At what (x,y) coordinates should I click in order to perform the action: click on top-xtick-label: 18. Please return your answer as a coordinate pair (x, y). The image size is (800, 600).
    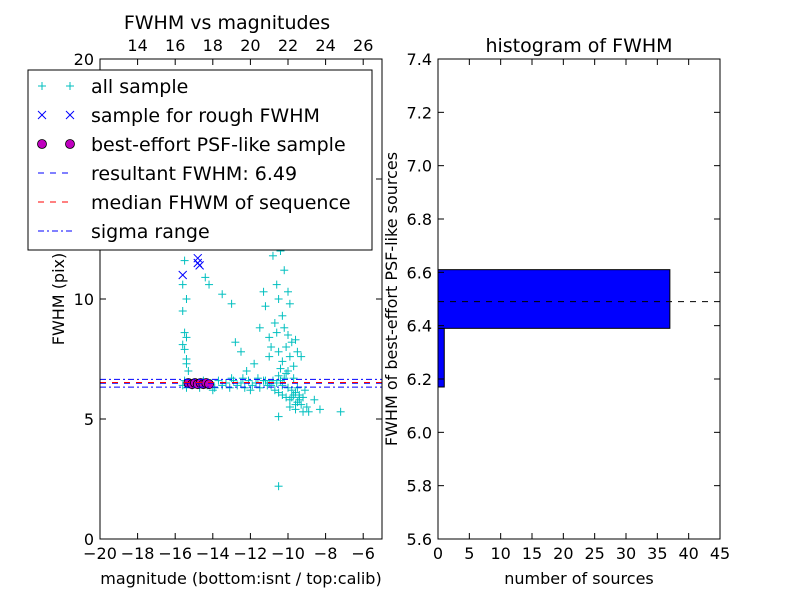
    Looking at the image, I should click on (213, 45).